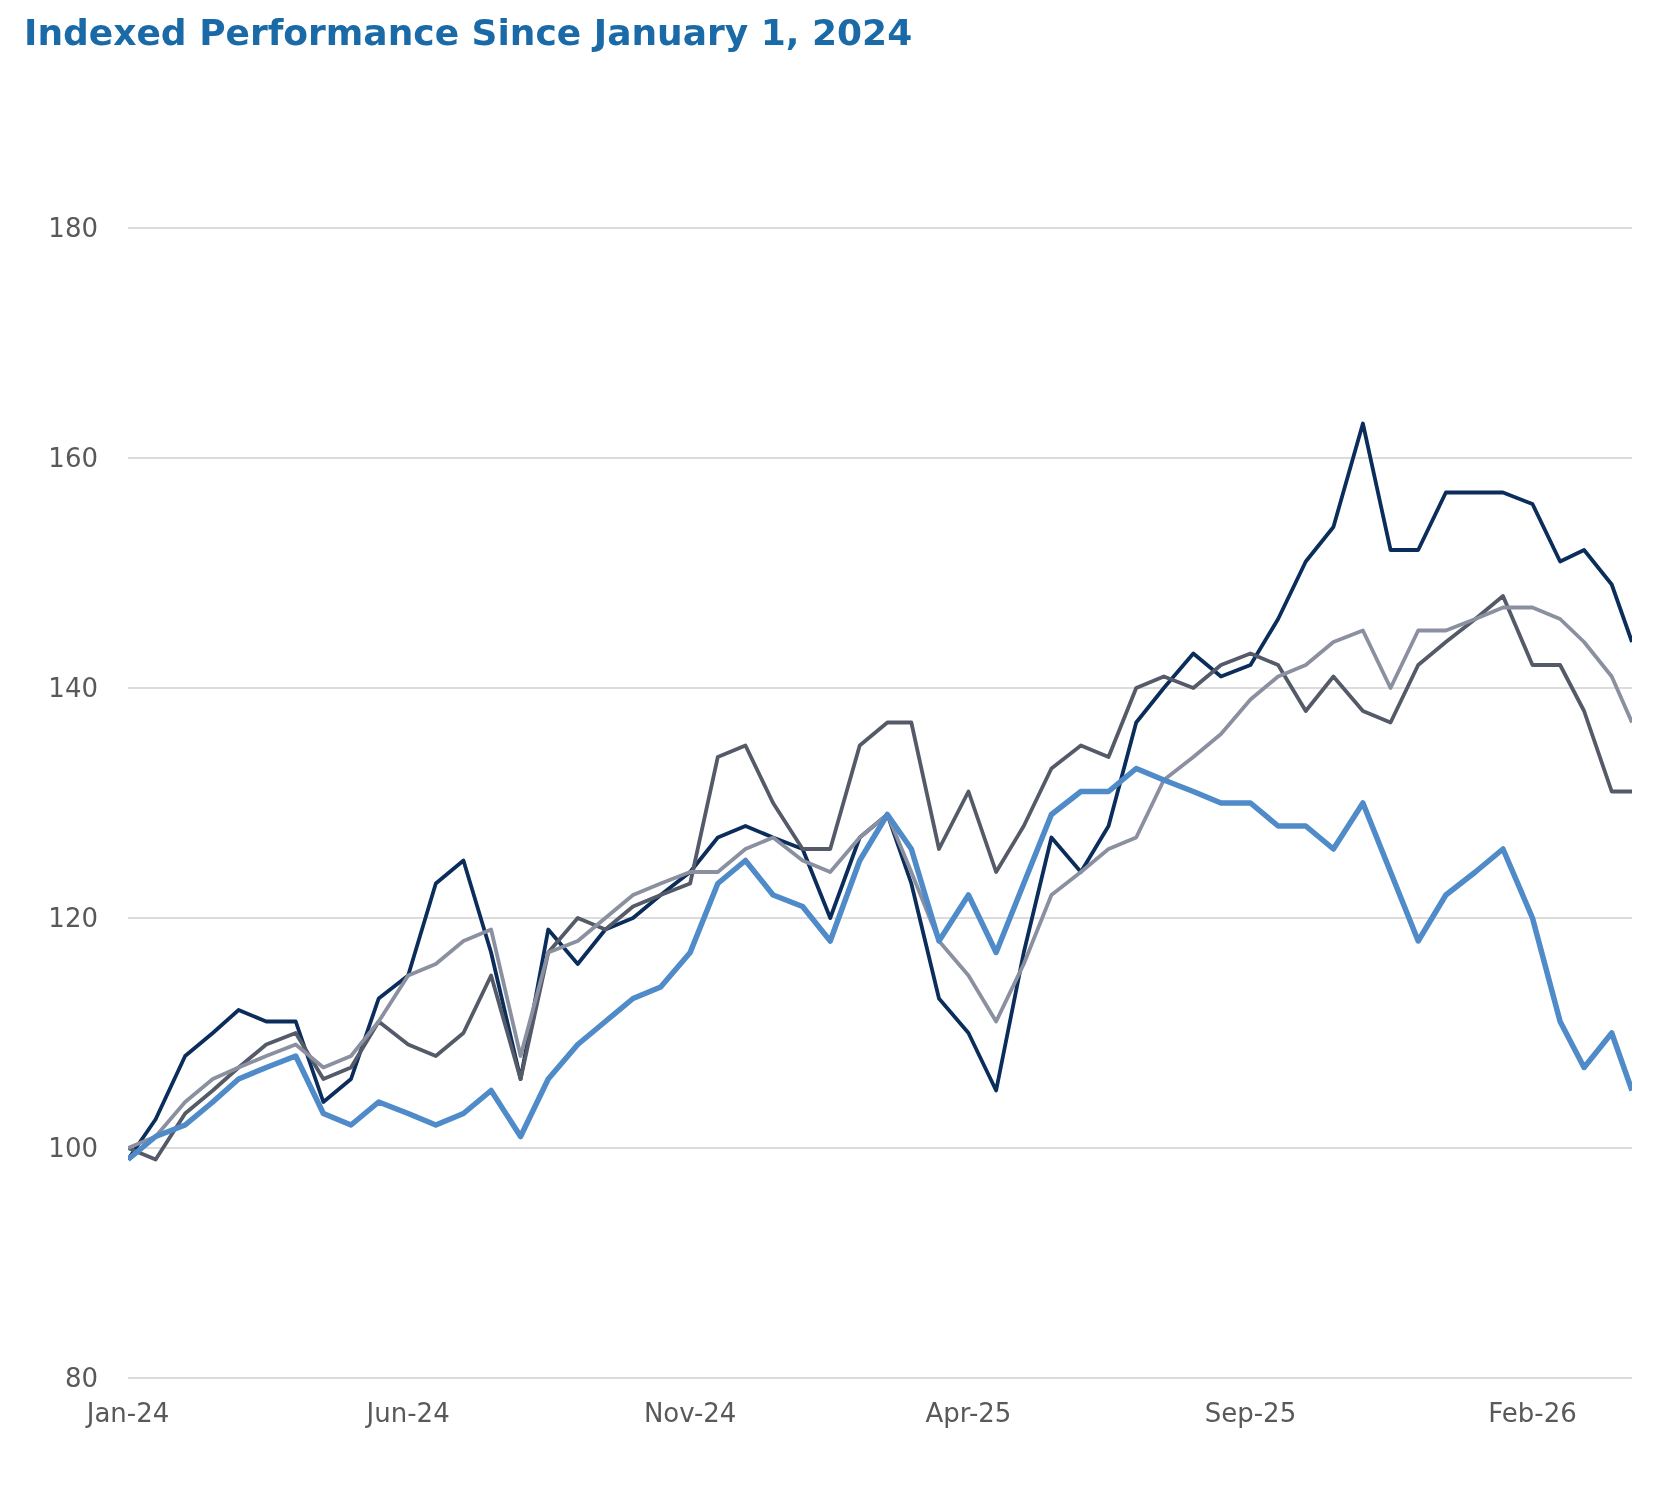  Describe the element at coordinates (73, 228) in the screenshot. I see `y-tick-label: 180` at that location.